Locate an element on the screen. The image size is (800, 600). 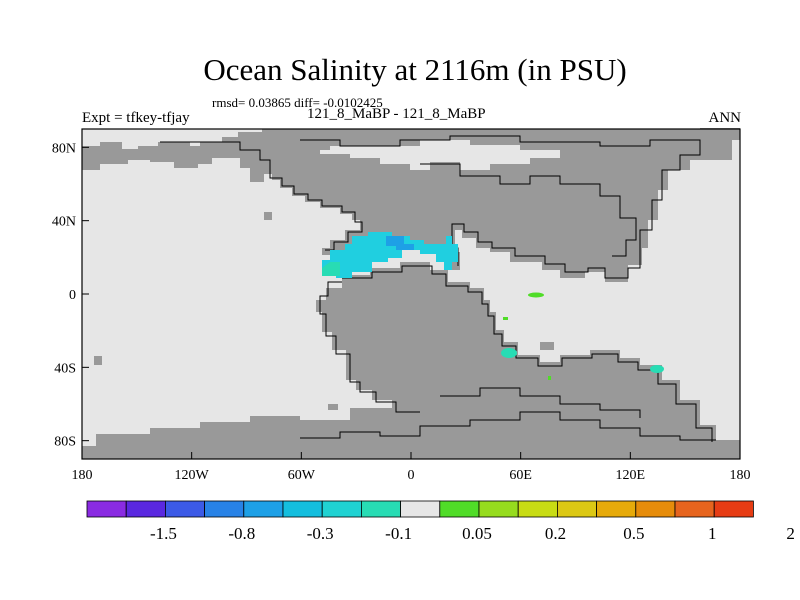
x-tick-label: 120W is located at coordinates (192, 475).